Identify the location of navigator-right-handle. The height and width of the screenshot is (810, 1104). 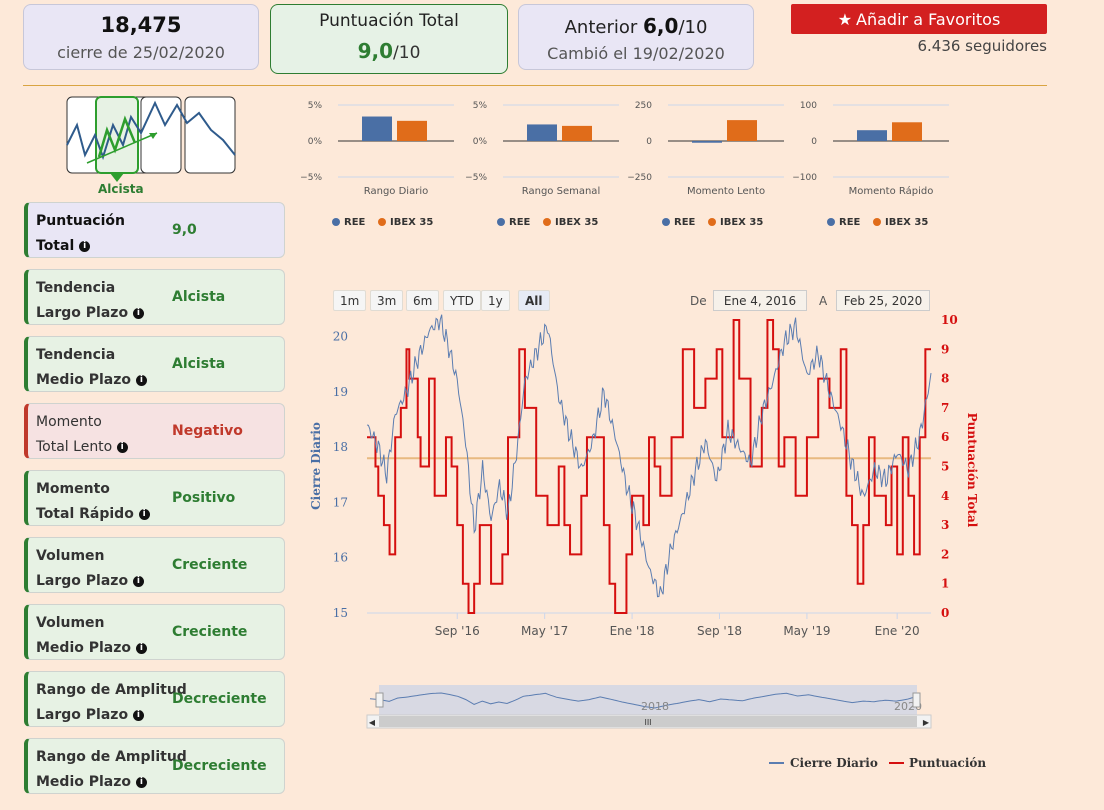
(916, 700).